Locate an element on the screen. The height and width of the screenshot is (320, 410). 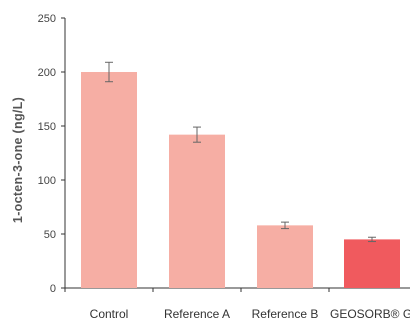
x-category-labels: Control Reference A Reference B GEOSORB® GI is located at coordinates (250, 313).